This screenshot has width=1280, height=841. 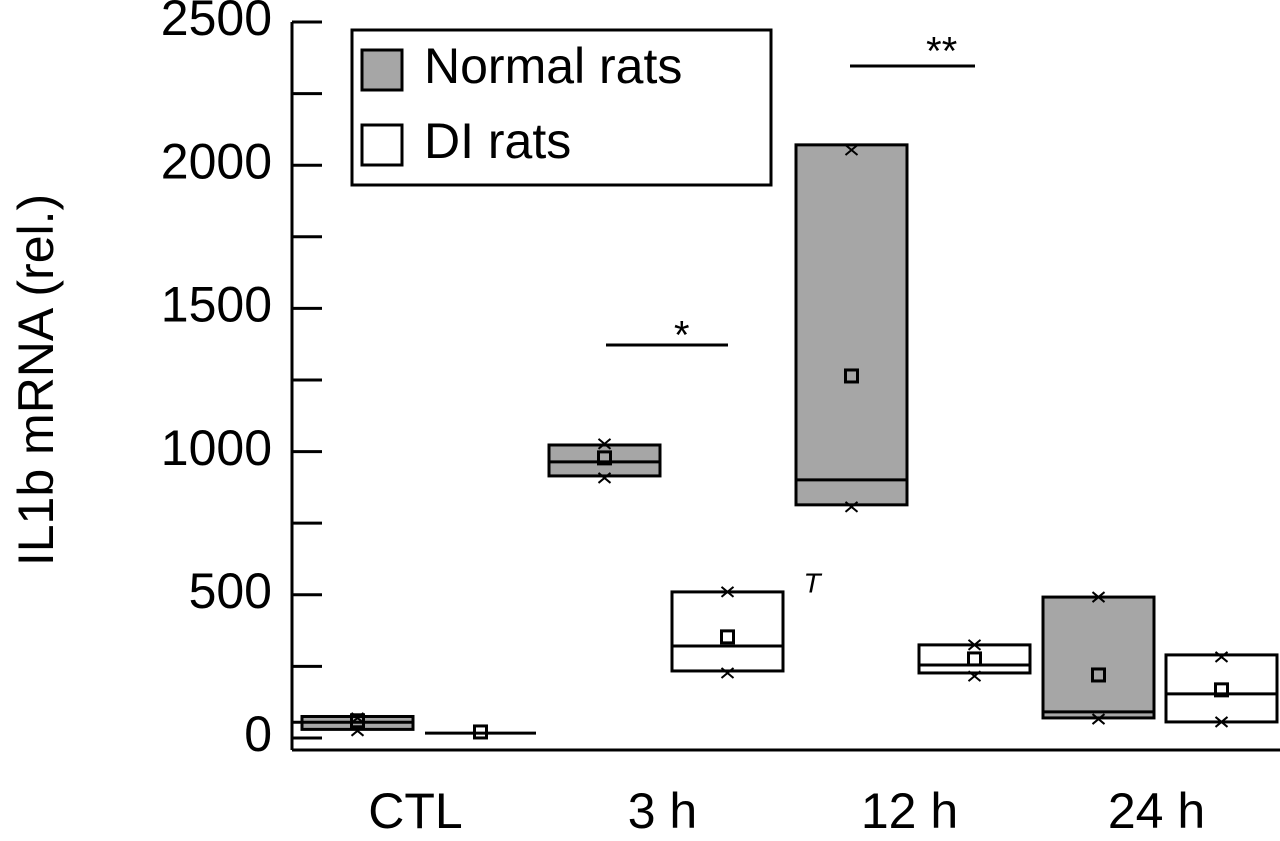 What do you see at coordinates (415, 811) in the screenshot?
I see `x-tick-label: CTL` at bounding box center [415, 811].